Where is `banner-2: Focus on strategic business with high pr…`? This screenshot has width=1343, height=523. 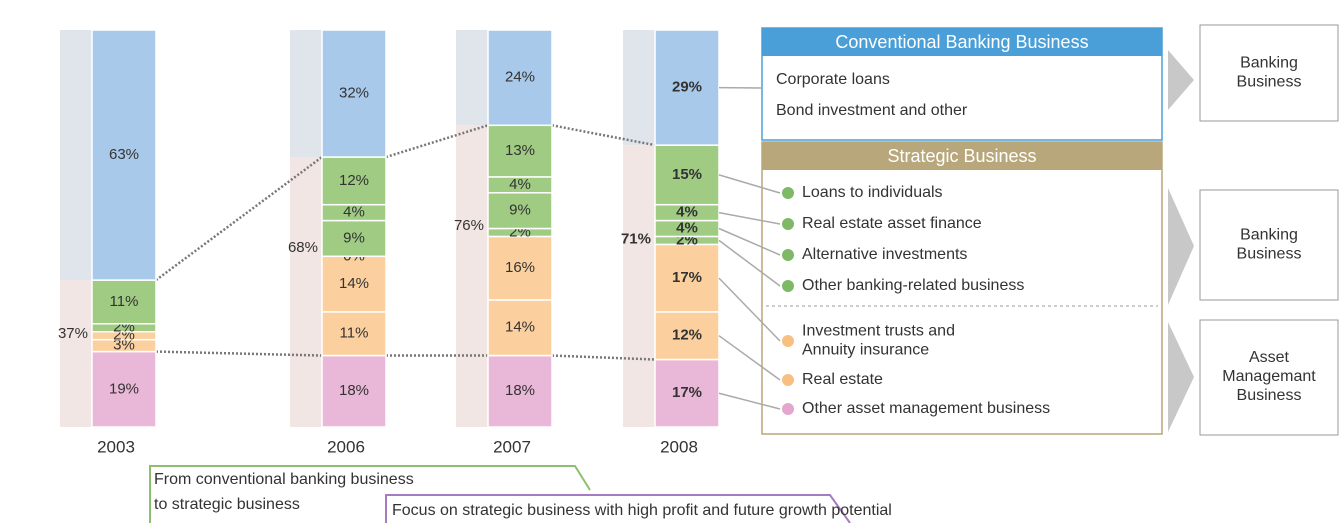
banner-2: Focus on strategic business with high pr… is located at coordinates (642, 510).